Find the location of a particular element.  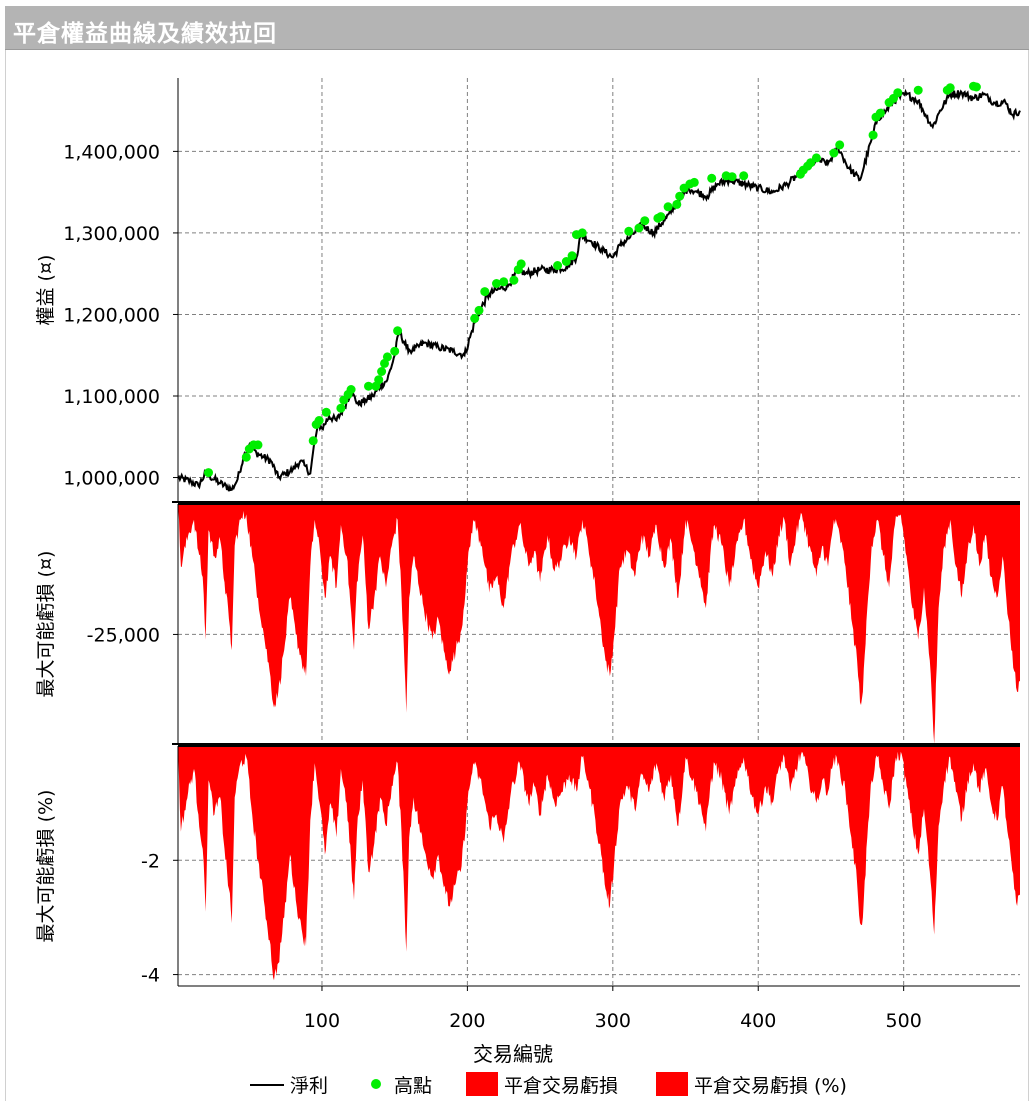

x-tick-label-500: 500 is located at coordinates (904, 1021).